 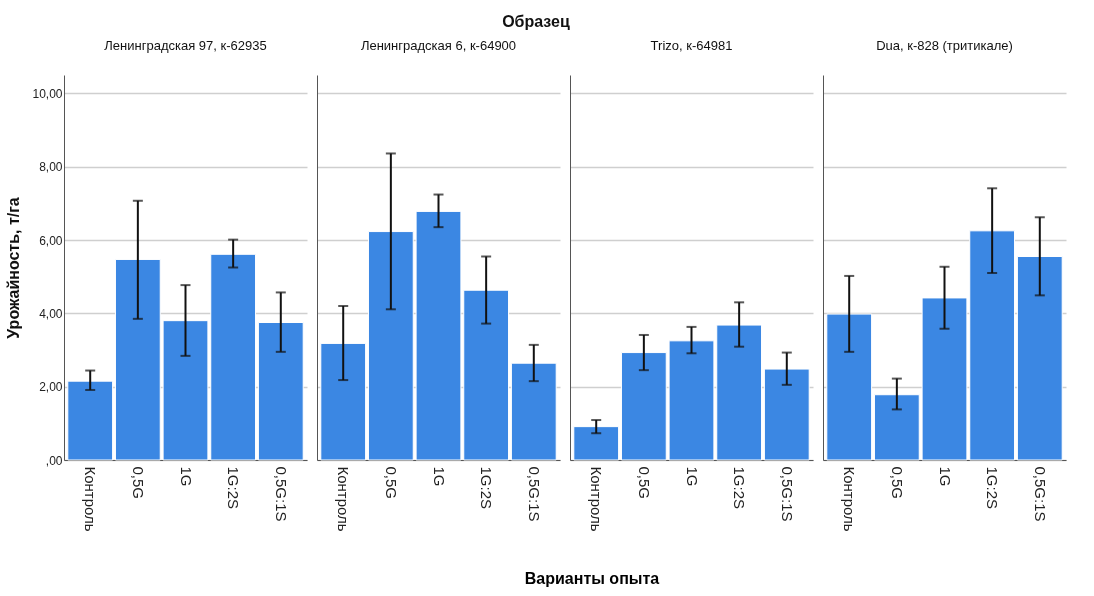 What do you see at coordinates (185, 45) in the screenshot?
I see `chart-title: Ленинградская 97, к-62935` at bounding box center [185, 45].